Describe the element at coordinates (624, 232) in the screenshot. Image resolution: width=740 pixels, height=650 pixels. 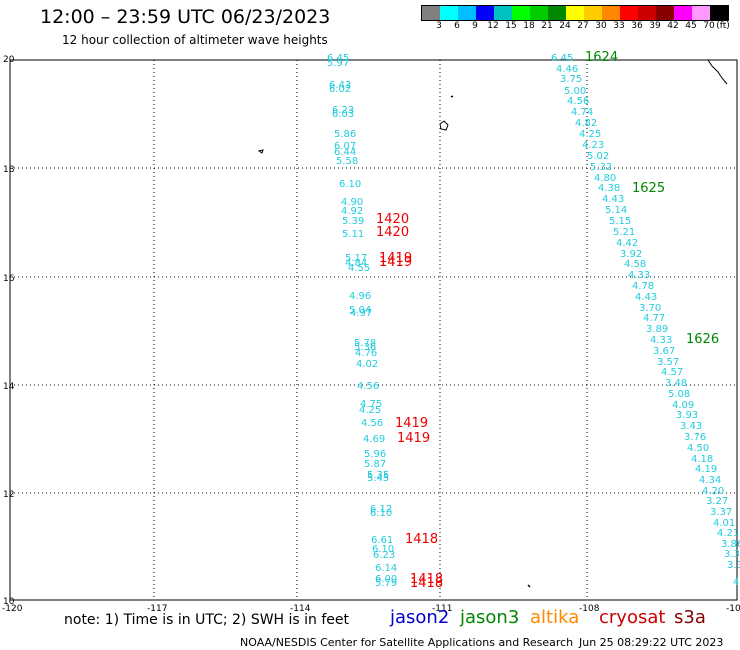
I see `swh-value-label: 5.21` at that location.